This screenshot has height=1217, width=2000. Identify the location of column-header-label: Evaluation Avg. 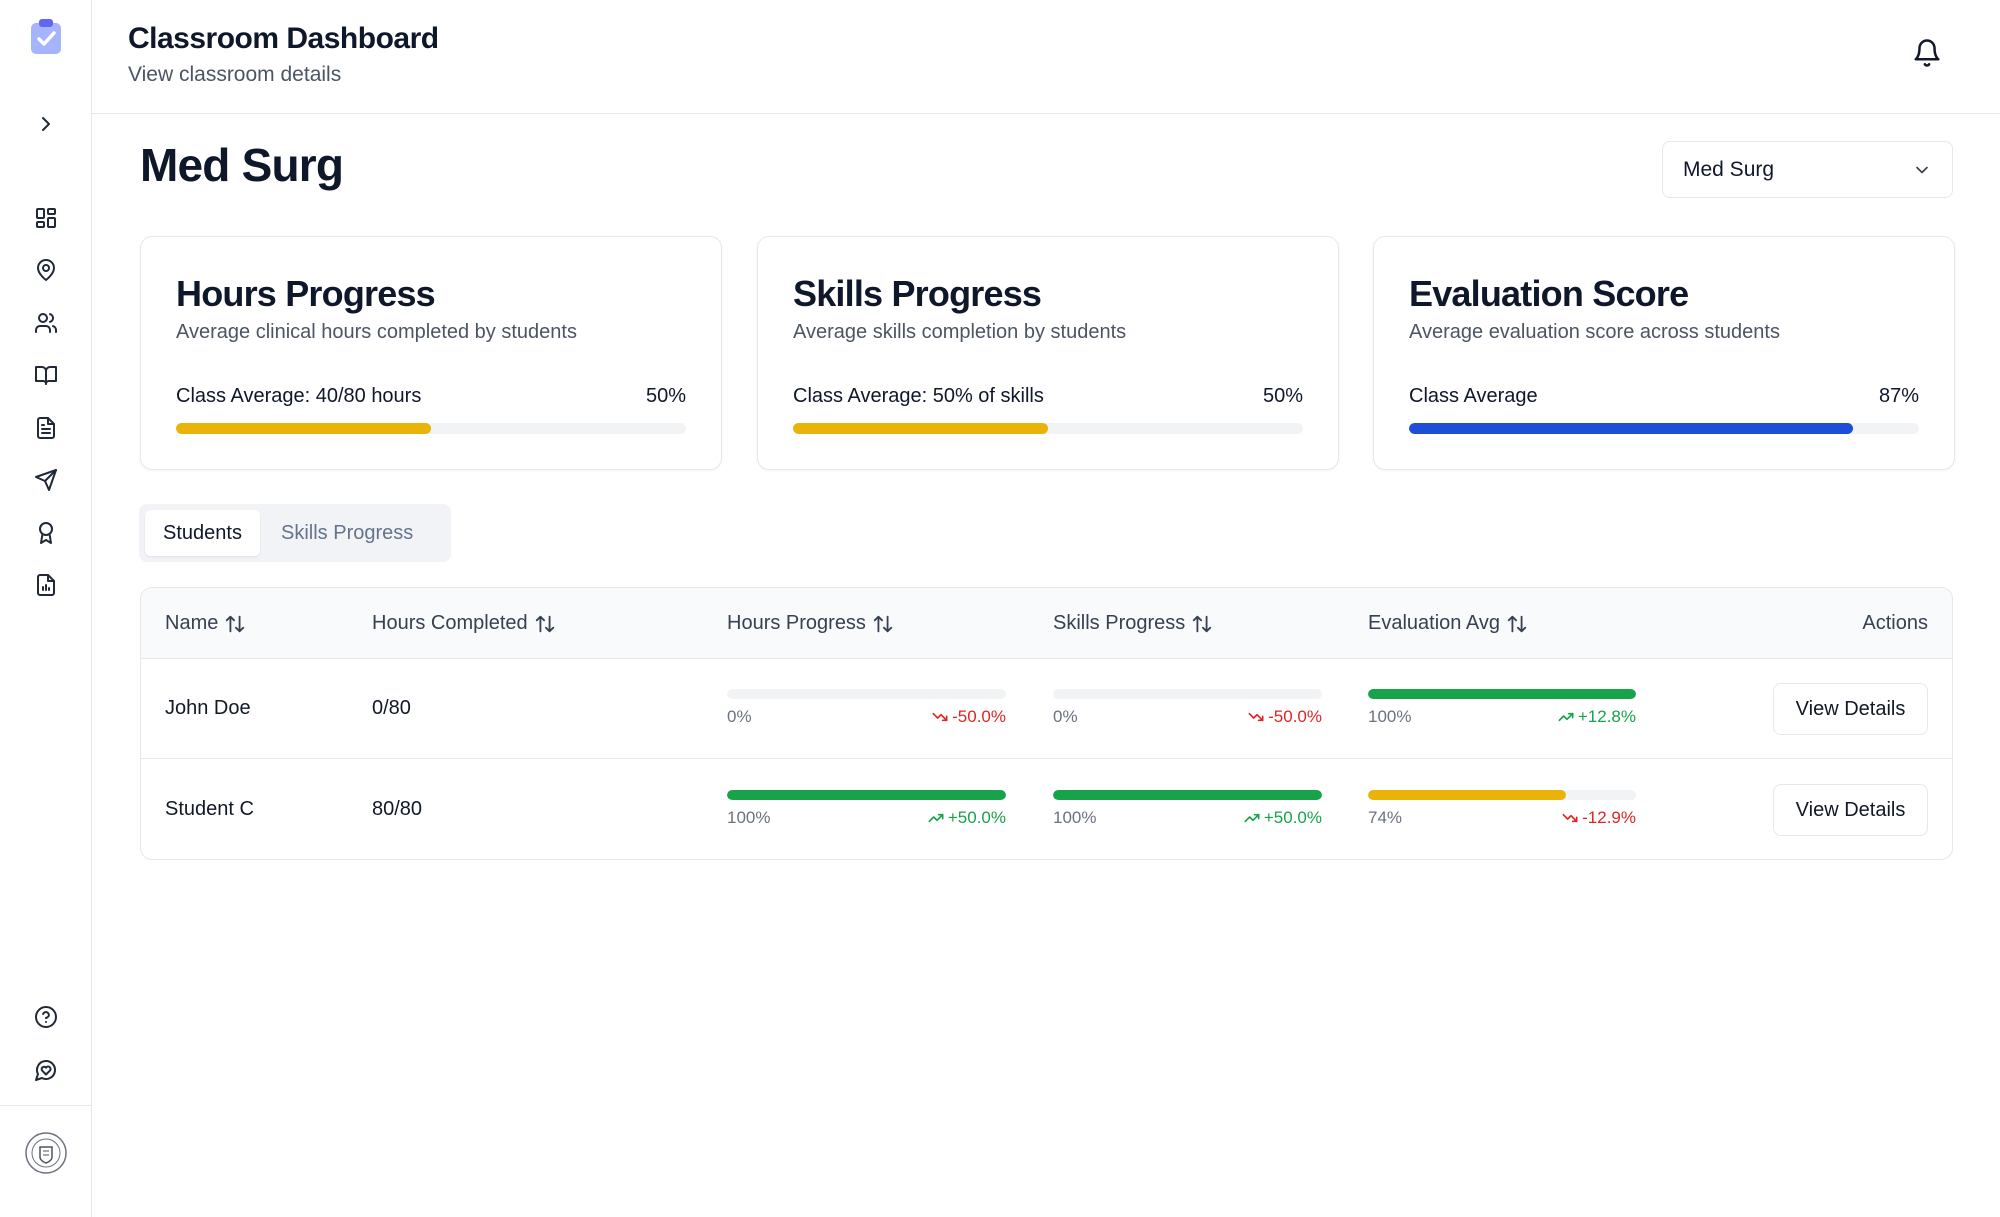
(1434, 623).